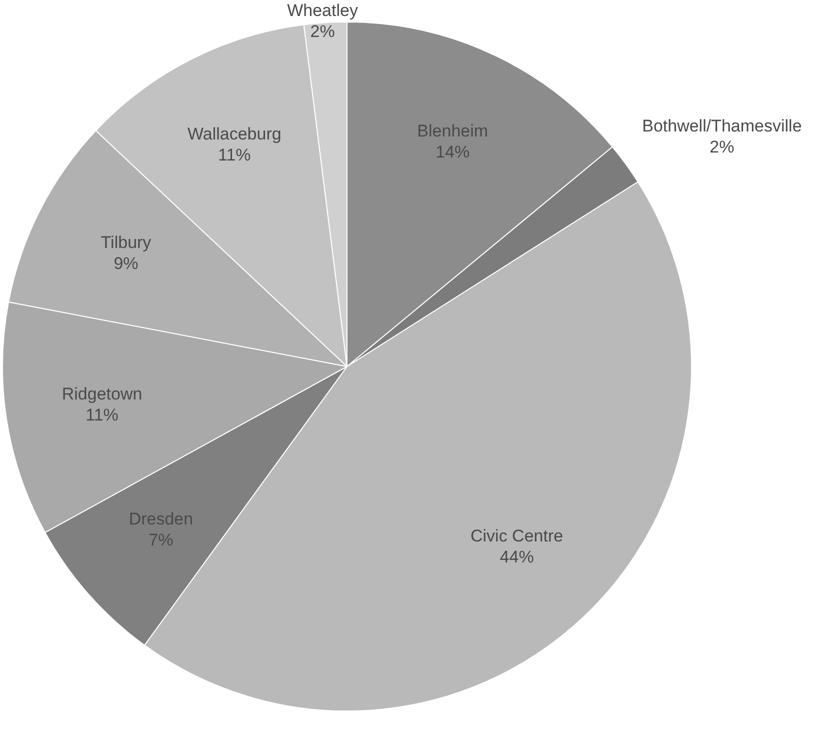 This screenshot has width=832, height=731. What do you see at coordinates (234, 134) in the screenshot?
I see `slice-label: Wallaceburg` at bounding box center [234, 134].